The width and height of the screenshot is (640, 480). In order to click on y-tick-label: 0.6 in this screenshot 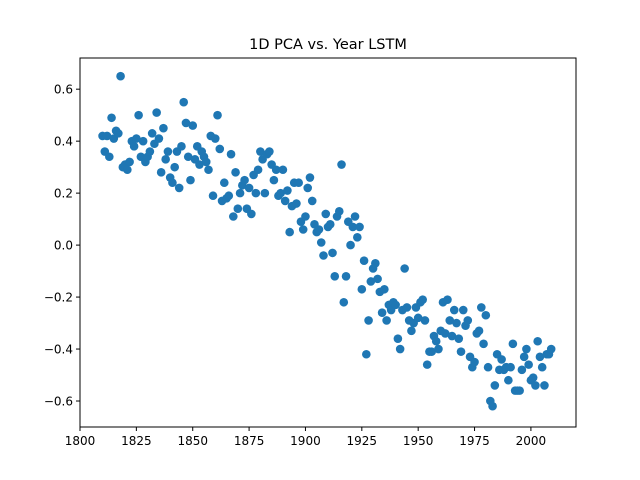, I will do `click(63, 90)`.